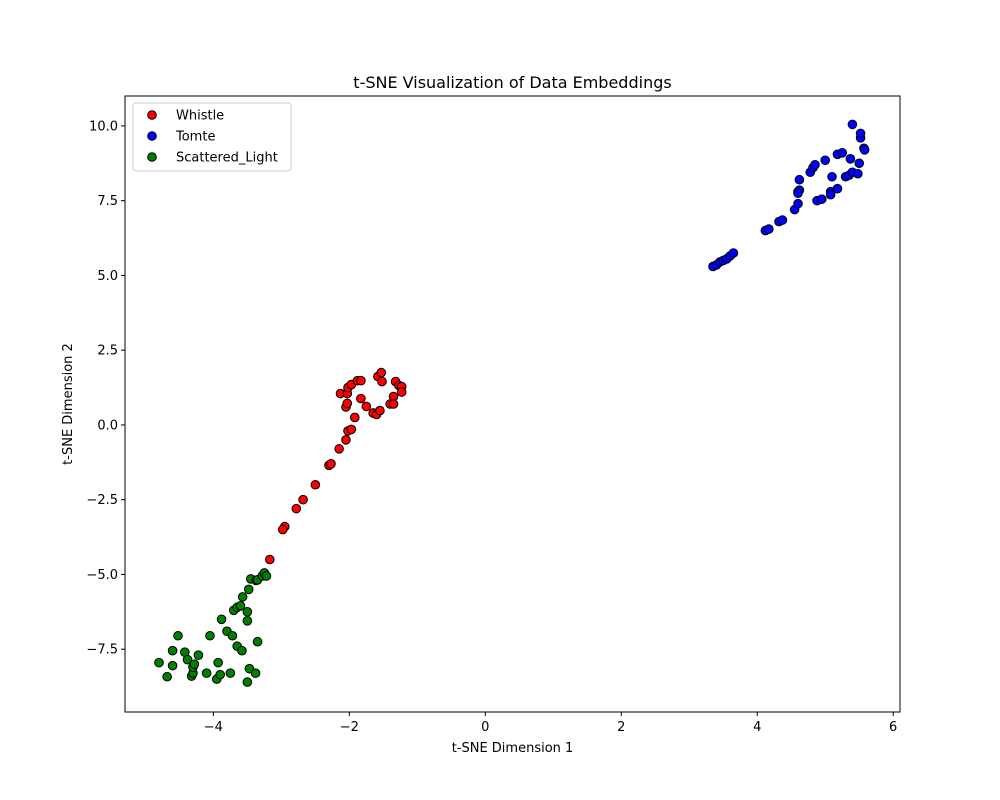 The width and height of the screenshot is (1000, 800). Describe the element at coordinates (213, 727) in the screenshot. I see `x-tick-label: −4` at that location.